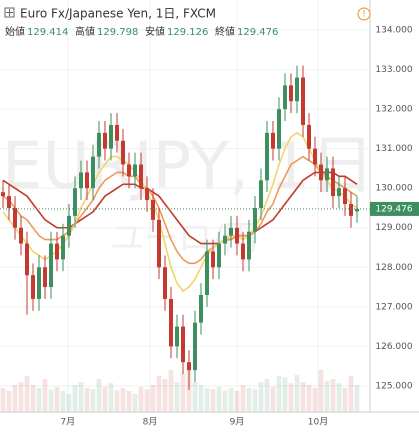  I want to click on chart-title: Euro Fx/Japanese Yen, 1日, FXCM, so click(118, 14).